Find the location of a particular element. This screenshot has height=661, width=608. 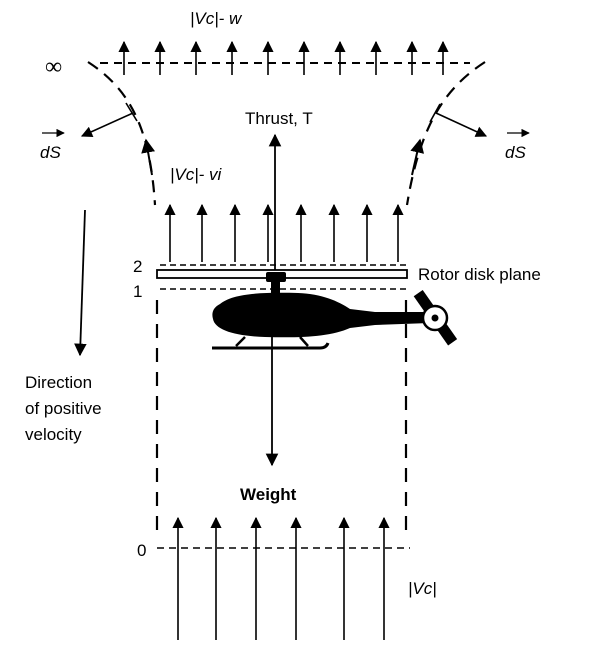

helicopter-icon is located at coordinates (335, 311).